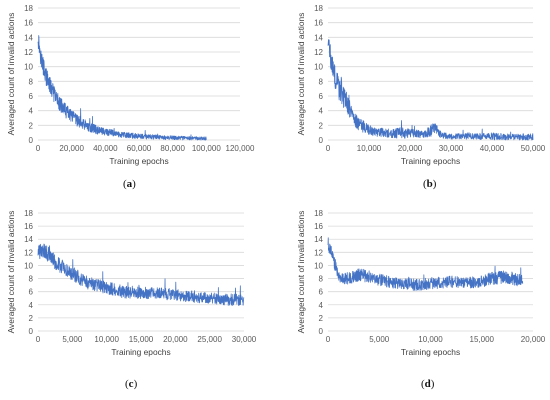  What do you see at coordinates (72, 339) in the screenshot?
I see `x-tick-label-c-1: 5,000` at bounding box center [72, 339].